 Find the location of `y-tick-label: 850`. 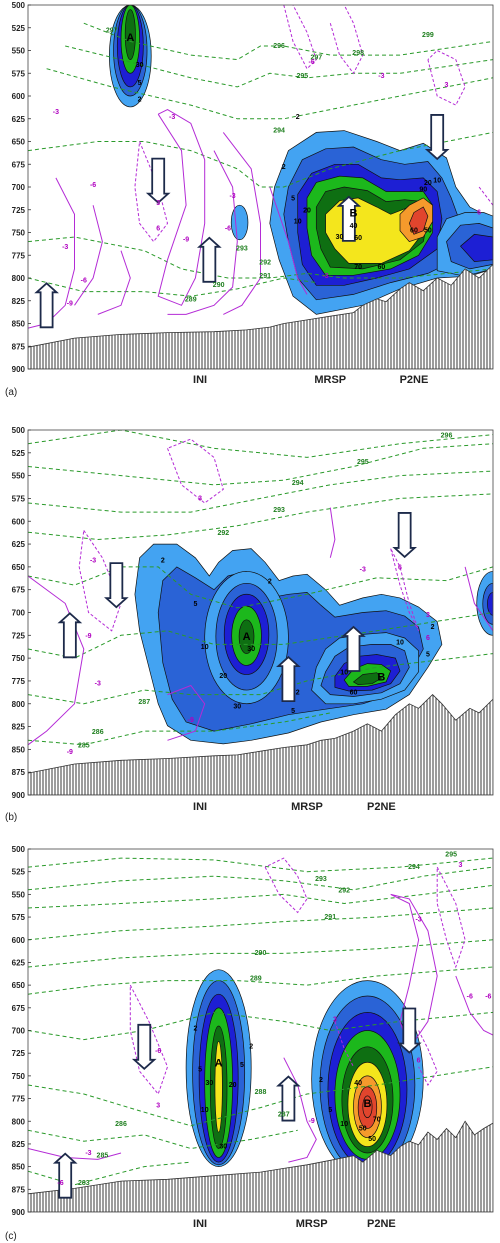

y-tick-label: 850 is located at coordinates (19, 324).